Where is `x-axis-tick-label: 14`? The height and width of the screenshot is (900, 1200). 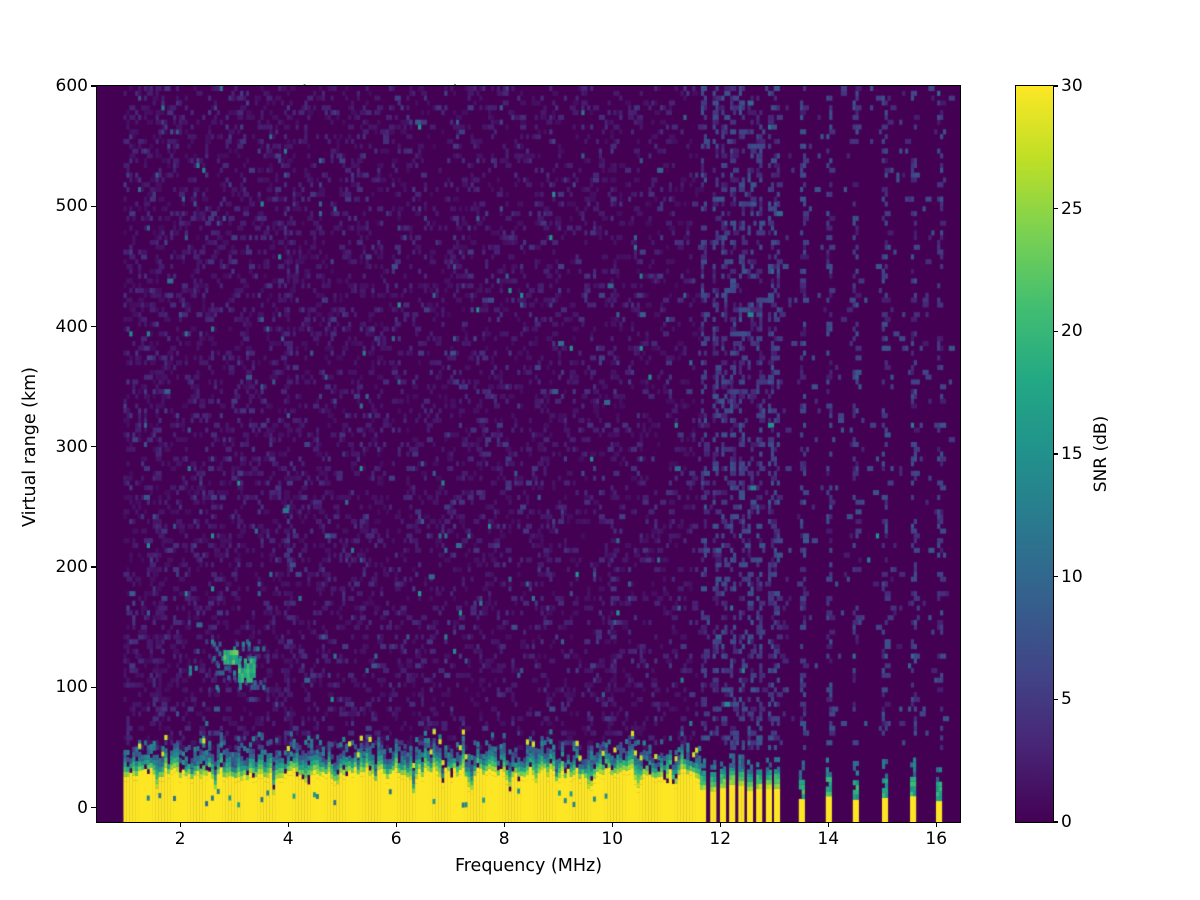 x-axis-tick-label: 14 is located at coordinates (828, 839).